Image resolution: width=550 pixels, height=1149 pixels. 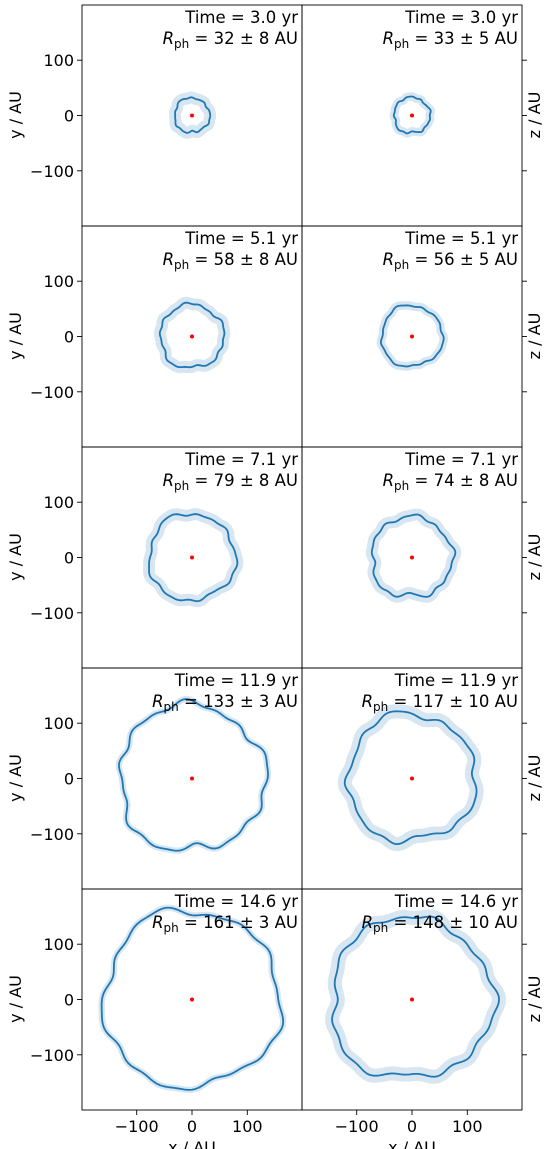 I want to click on panel-right-2: Time = 5.1 yr Rph = 56 ± 5 AU z / AU, so click(x=422, y=336).